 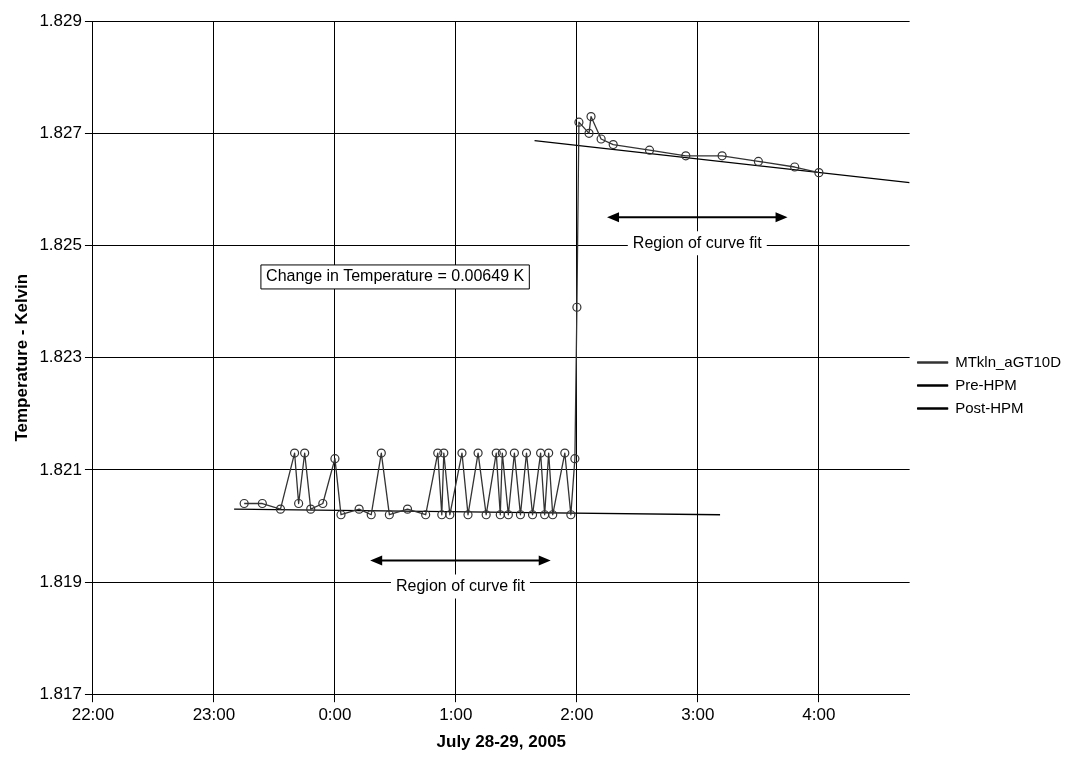 What do you see at coordinates (989, 407) in the screenshot?
I see `legend-label: Post-HPM` at bounding box center [989, 407].